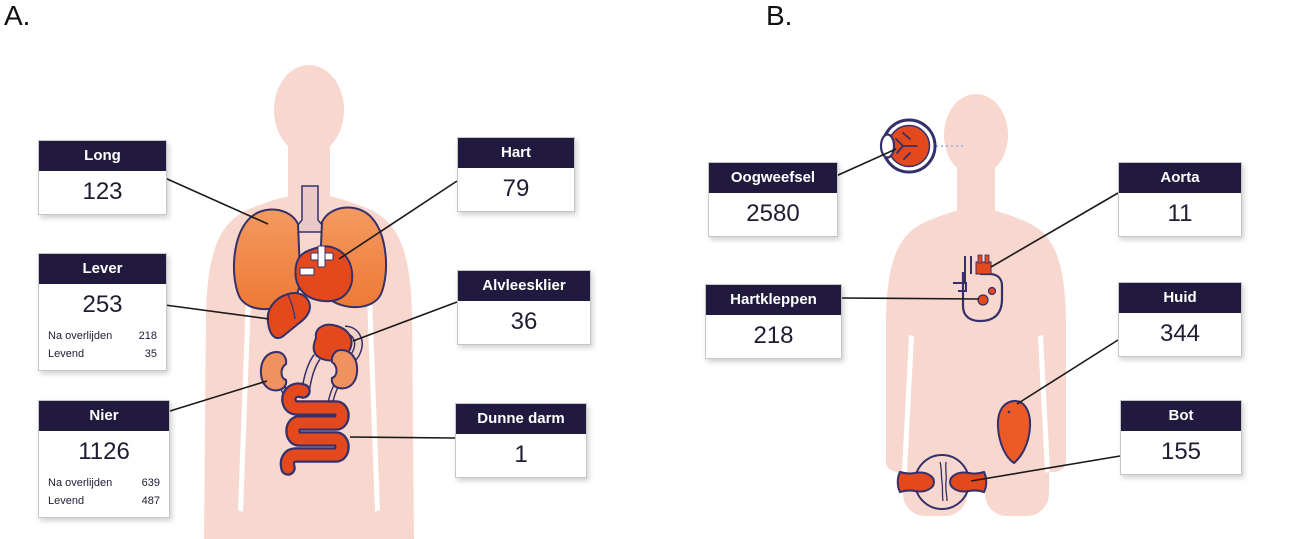  What do you see at coordinates (1181, 416) in the screenshot?
I see `callout-bot-title: Bot` at bounding box center [1181, 416].